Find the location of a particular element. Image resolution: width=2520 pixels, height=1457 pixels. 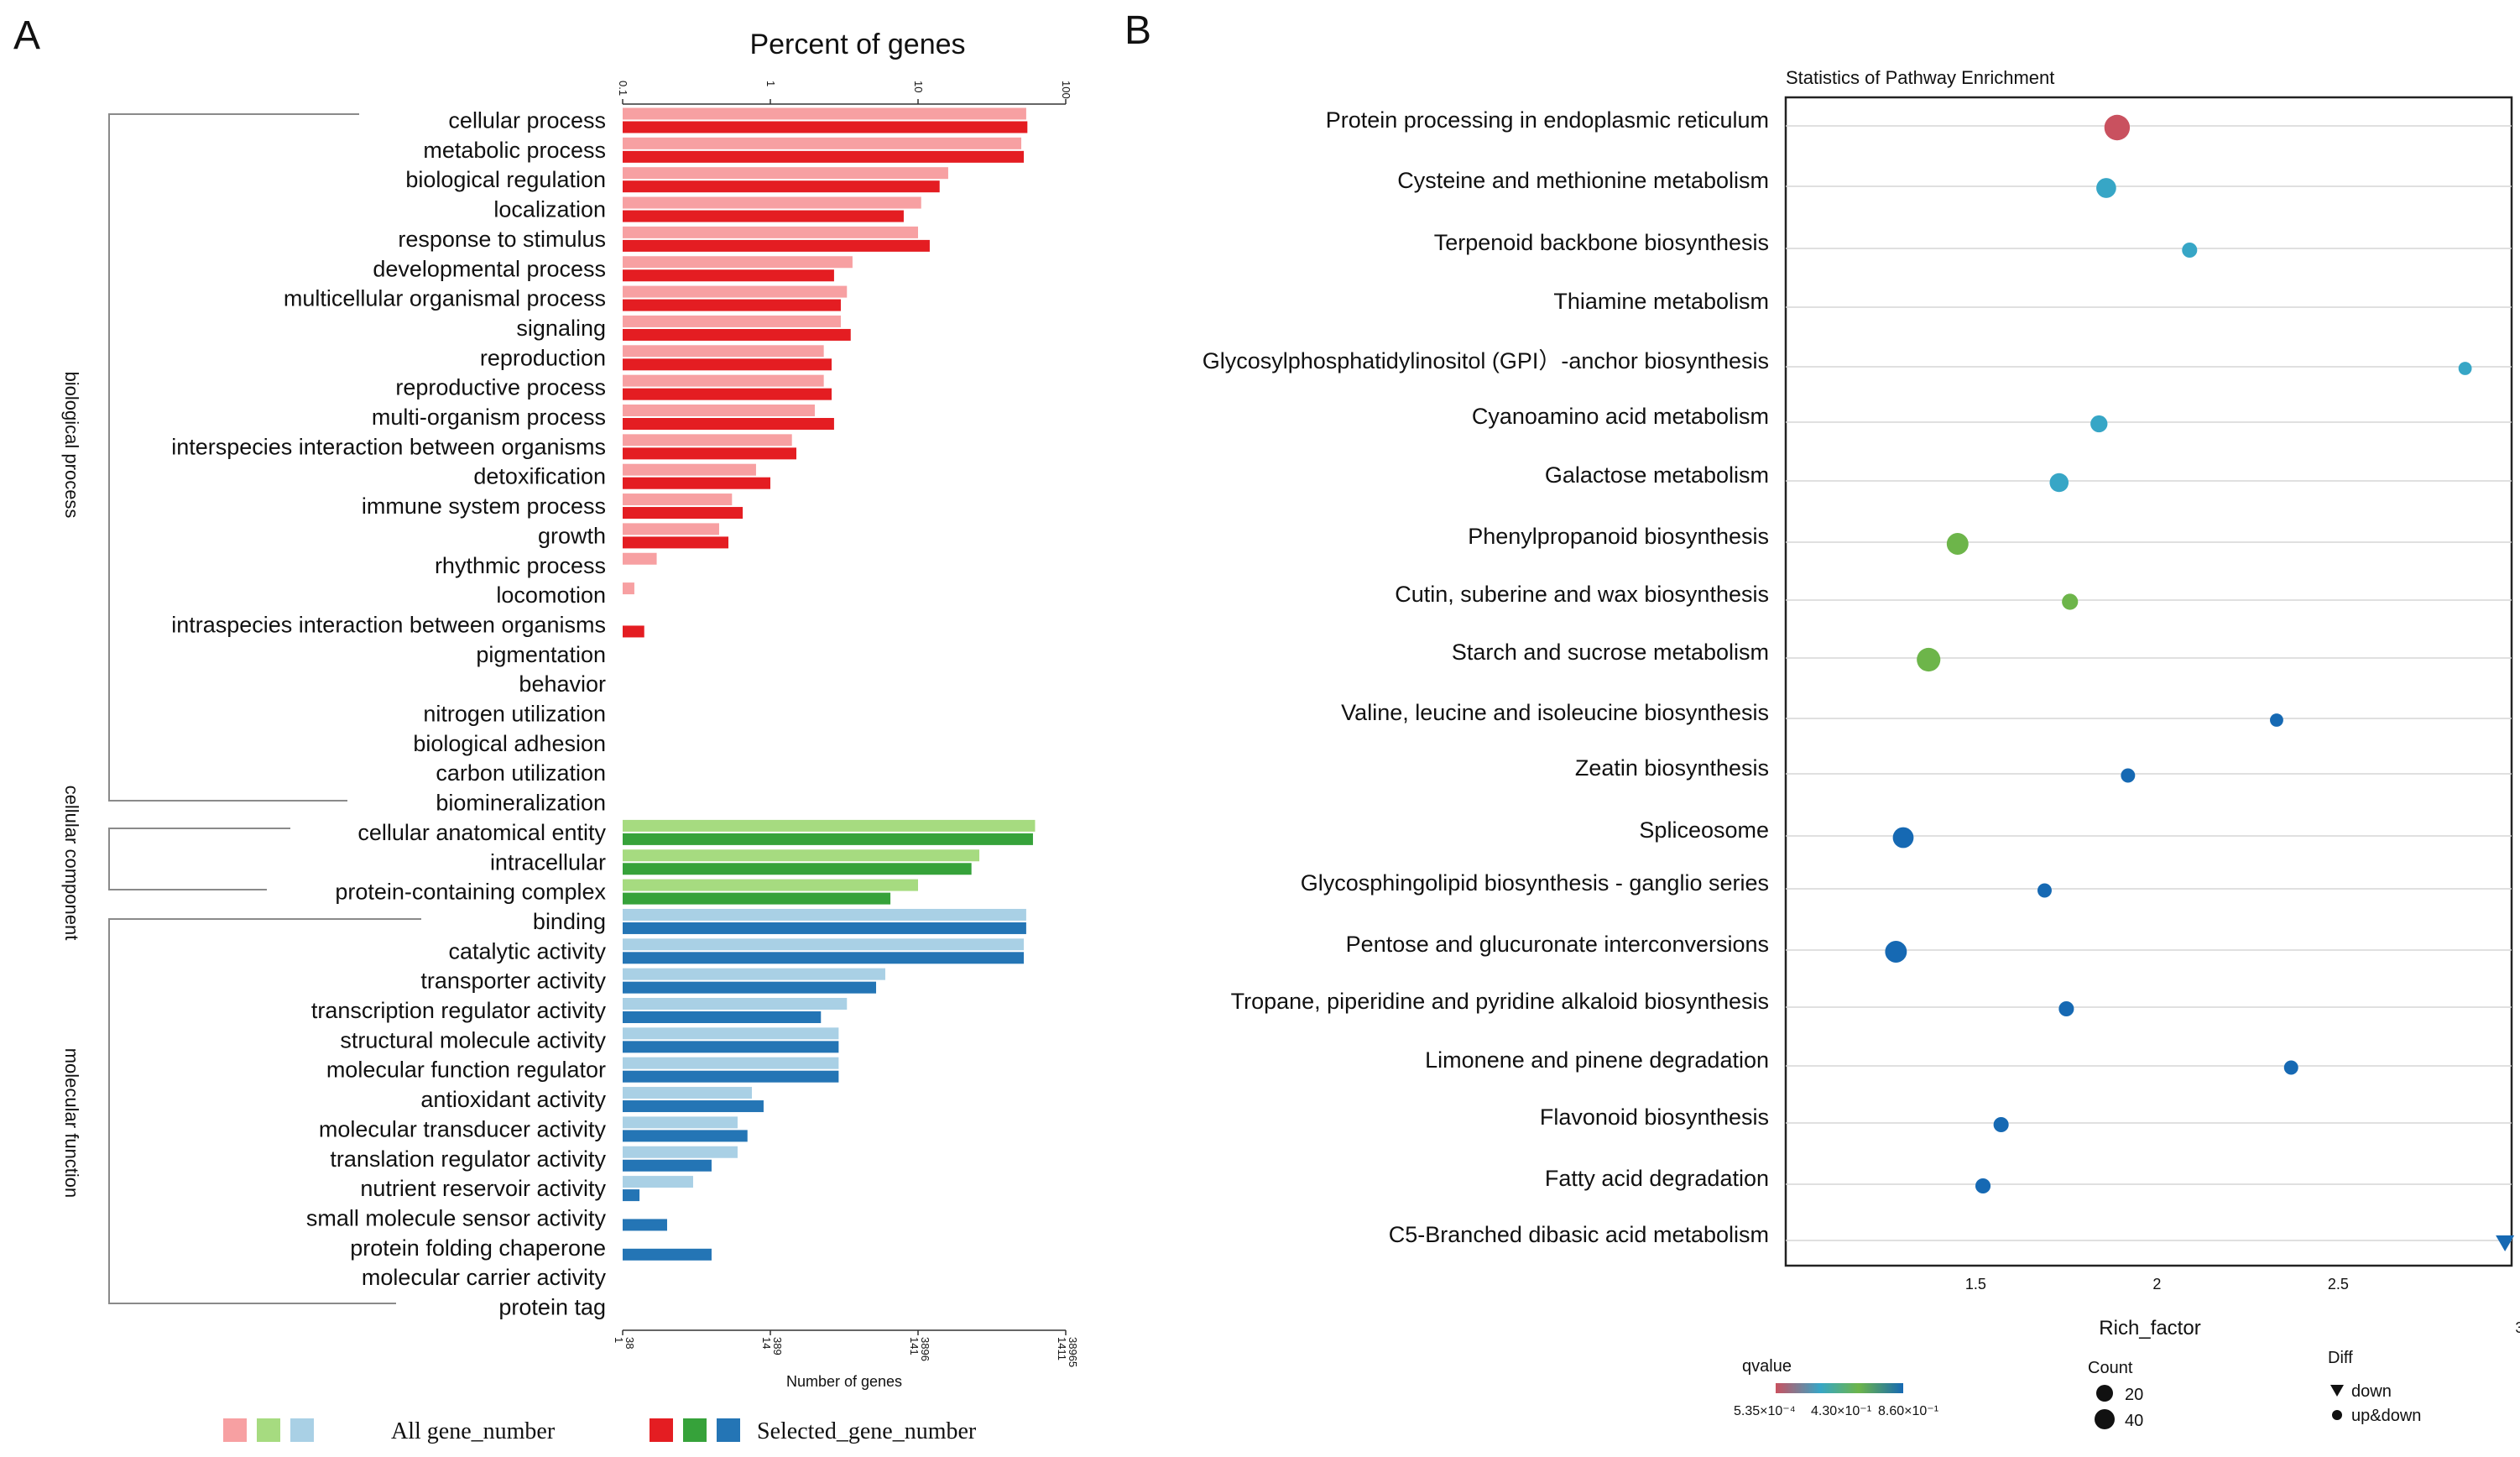

x-axis: 1.5 2 2.5 3 is located at coordinates (2242, 1306).